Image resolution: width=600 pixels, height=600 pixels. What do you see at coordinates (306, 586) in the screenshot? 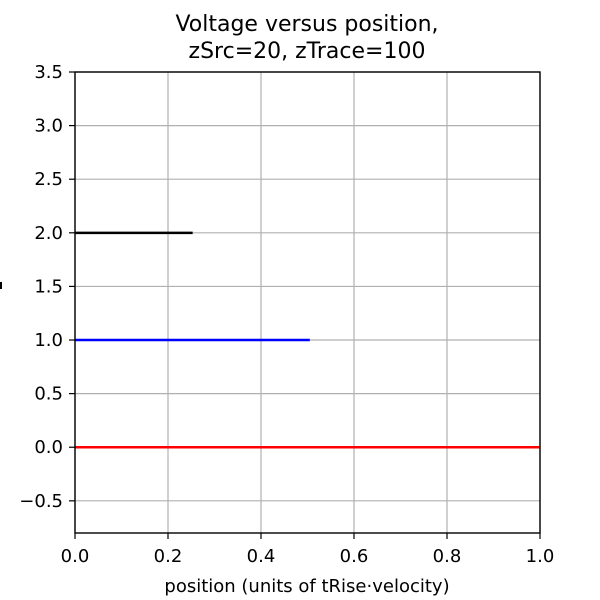
I see `x-axis-label: position (units of tRise·velocity)` at bounding box center [306, 586].